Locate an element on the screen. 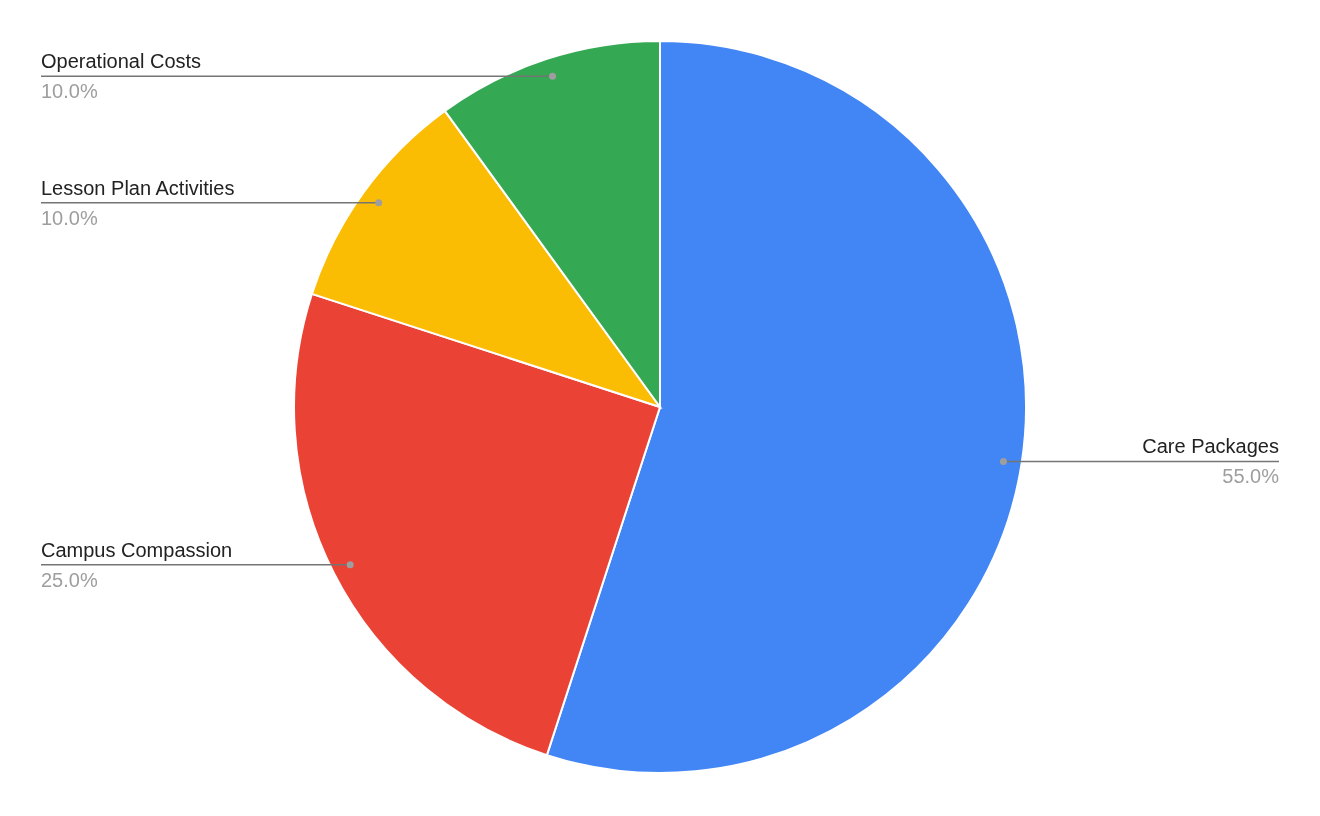 The width and height of the screenshot is (1320, 816). data-label: 25.0% is located at coordinates (69, 579).